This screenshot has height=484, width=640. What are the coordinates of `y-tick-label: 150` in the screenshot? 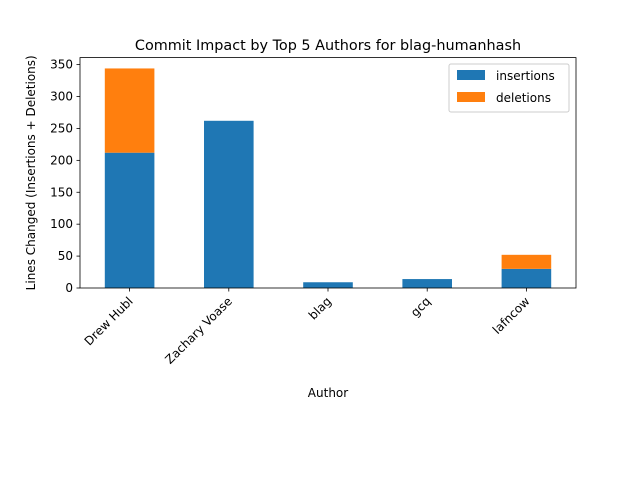 It's located at (61, 192).